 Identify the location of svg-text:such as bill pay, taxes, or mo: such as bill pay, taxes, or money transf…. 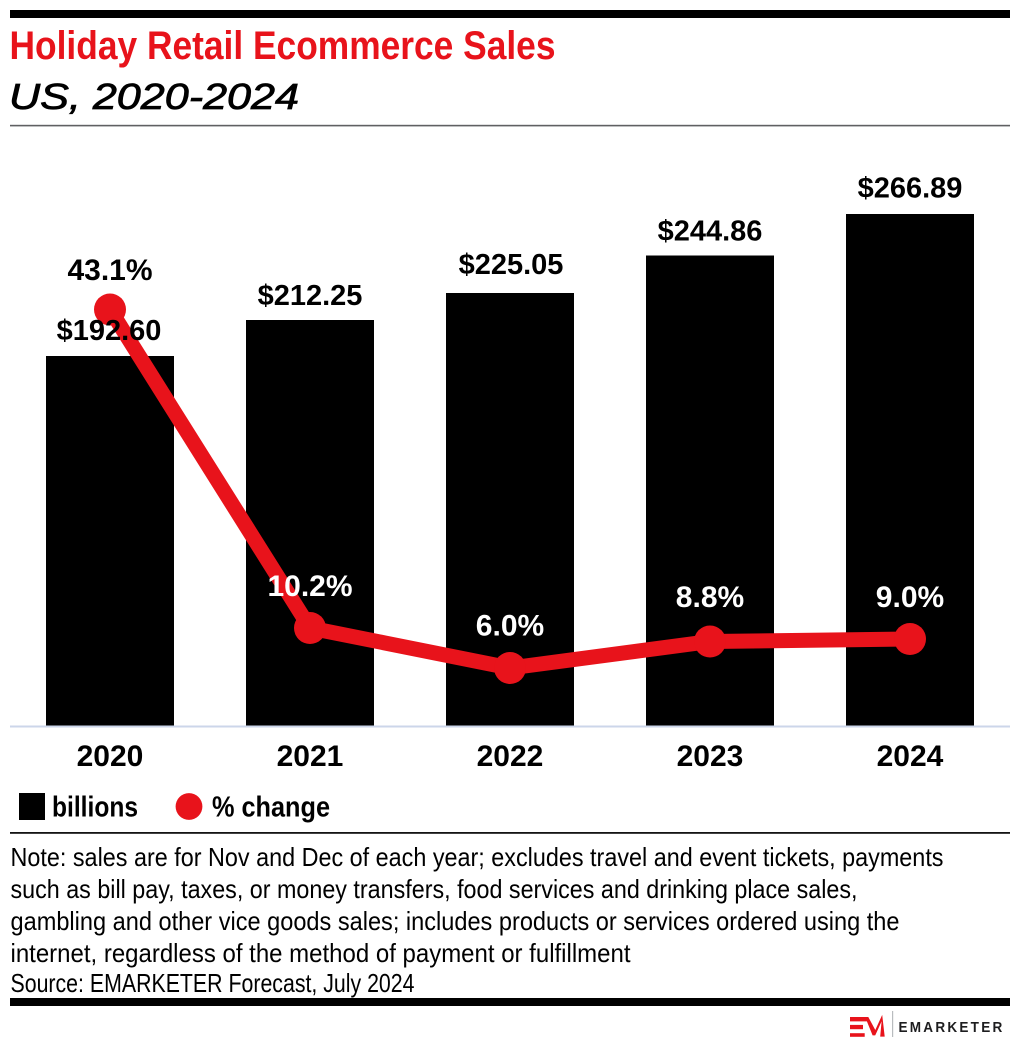
(434, 889).